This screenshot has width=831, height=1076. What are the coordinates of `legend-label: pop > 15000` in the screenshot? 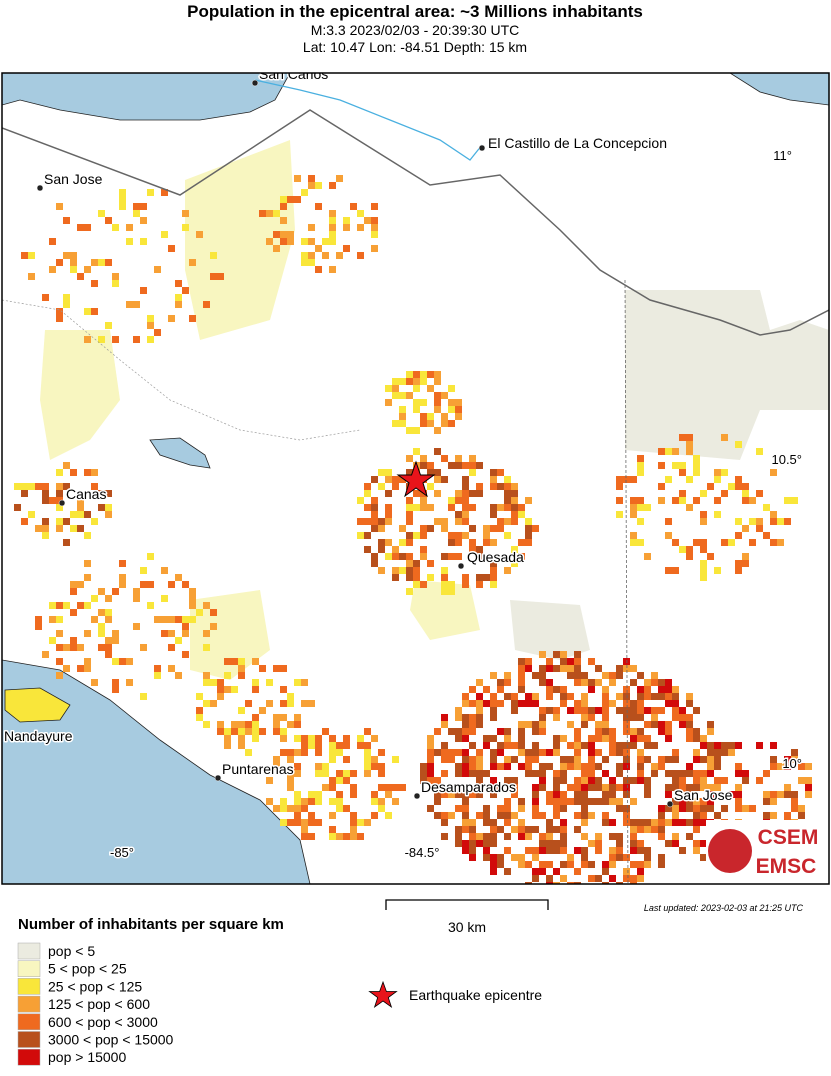 It's located at (87, 1057).